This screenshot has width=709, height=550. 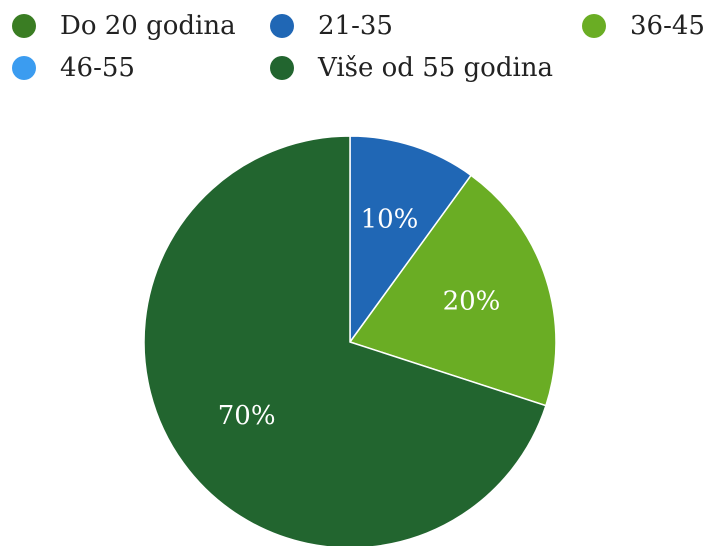 What do you see at coordinates (282, 68) in the screenshot?
I see `legend-dot-vise-od-55-godina` at bounding box center [282, 68].